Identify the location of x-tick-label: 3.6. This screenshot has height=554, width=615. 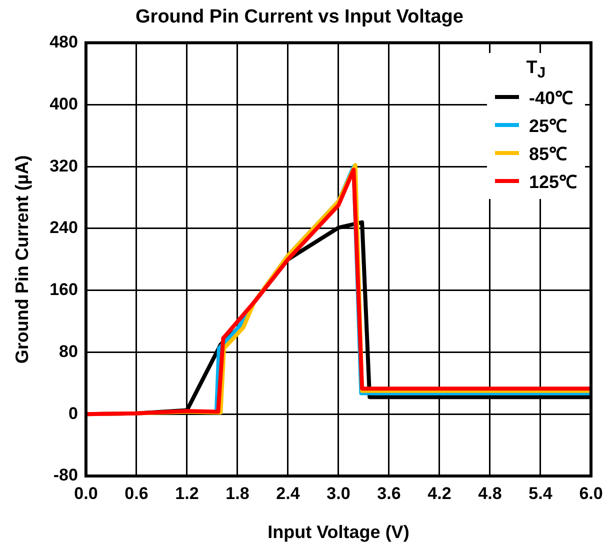
(389, 493).